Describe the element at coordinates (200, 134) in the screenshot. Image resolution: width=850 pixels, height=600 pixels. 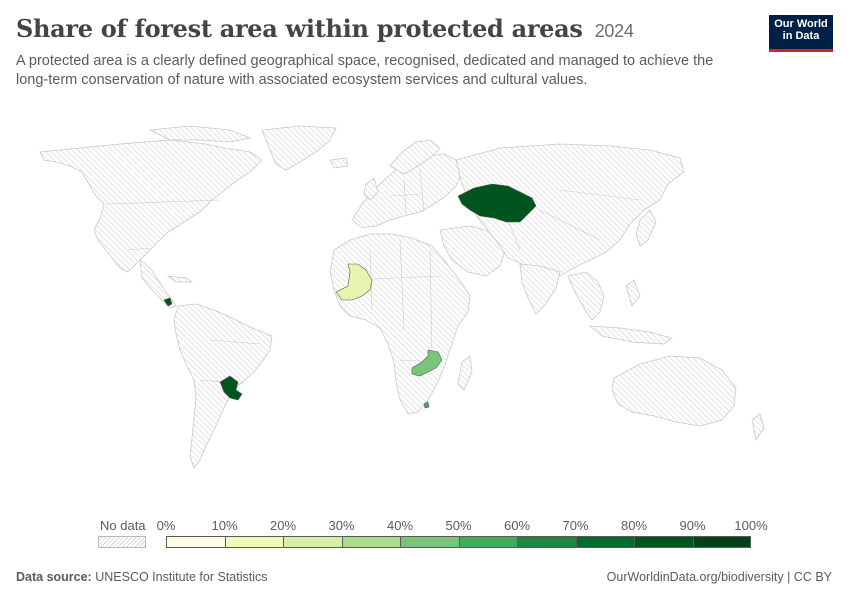
I see `canada-islands` at that location.